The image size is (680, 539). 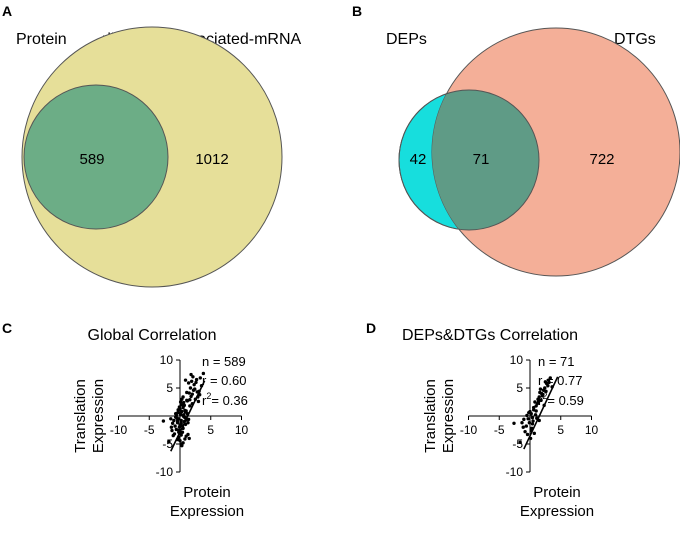 I want to click on panel-d-y-label-line-1: Translation, so click(x=430, y=416).